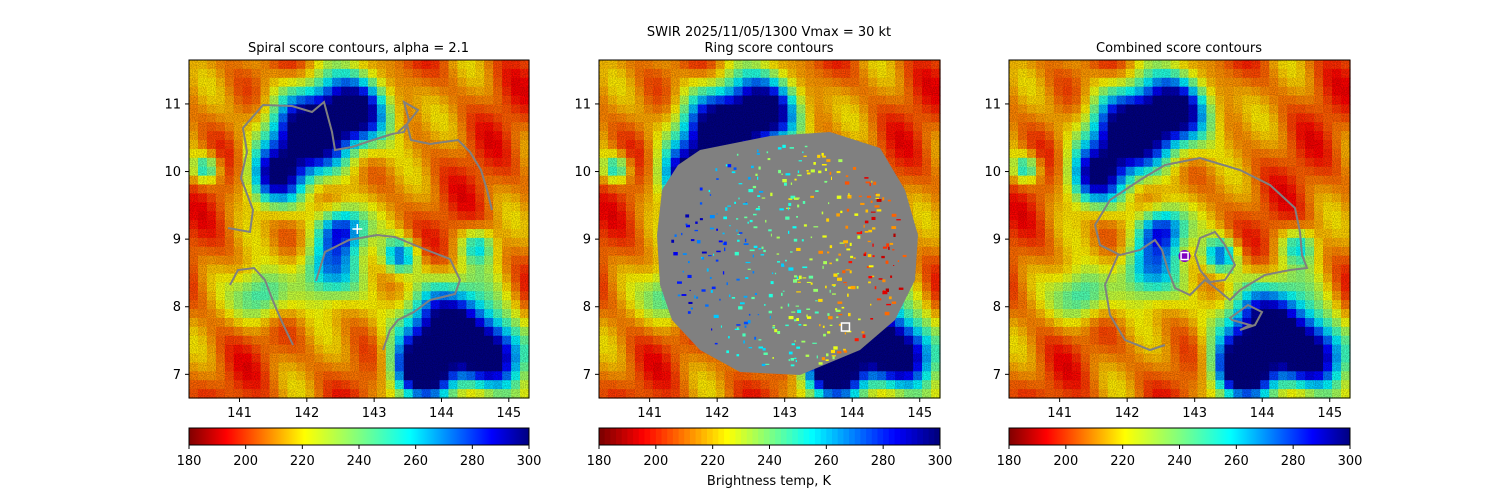  What do you see at coordinates (1236, 461) in the screenshot?
I see `colorbar-tick-label: 260` at bounding box center [1236, 461].